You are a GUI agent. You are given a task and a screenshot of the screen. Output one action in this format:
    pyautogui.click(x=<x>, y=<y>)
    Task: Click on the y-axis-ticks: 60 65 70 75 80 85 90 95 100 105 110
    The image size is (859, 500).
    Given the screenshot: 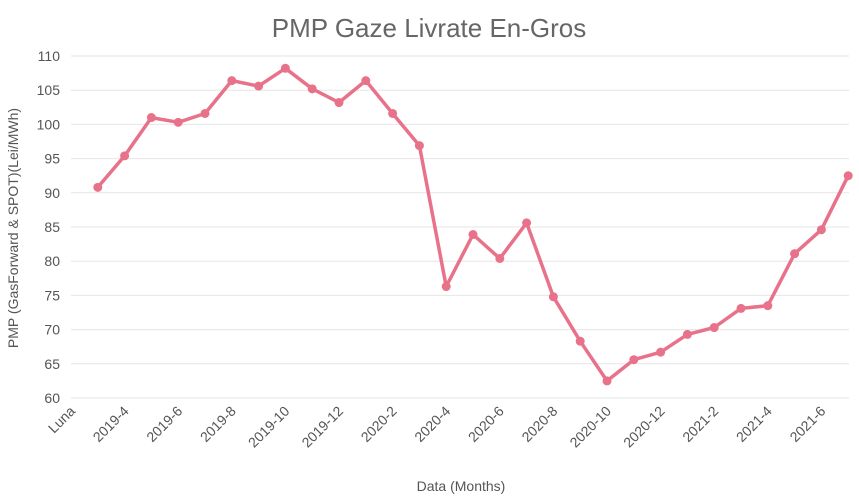 What is the action you would take?
    pyautogui.click(x=49, y=227)
    